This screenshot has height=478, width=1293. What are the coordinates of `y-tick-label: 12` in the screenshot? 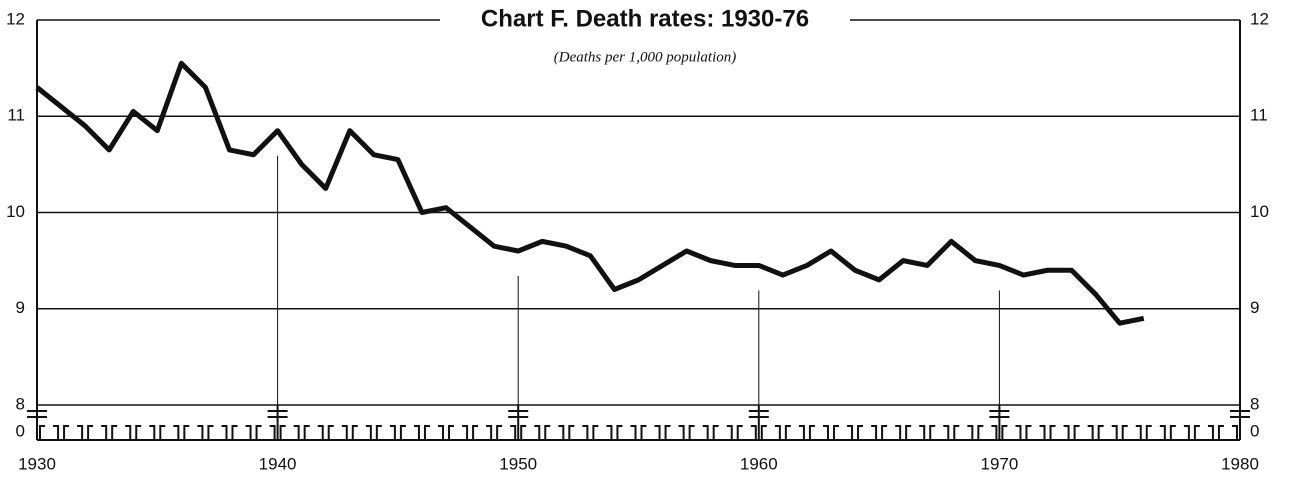 It's located at (15, 18).